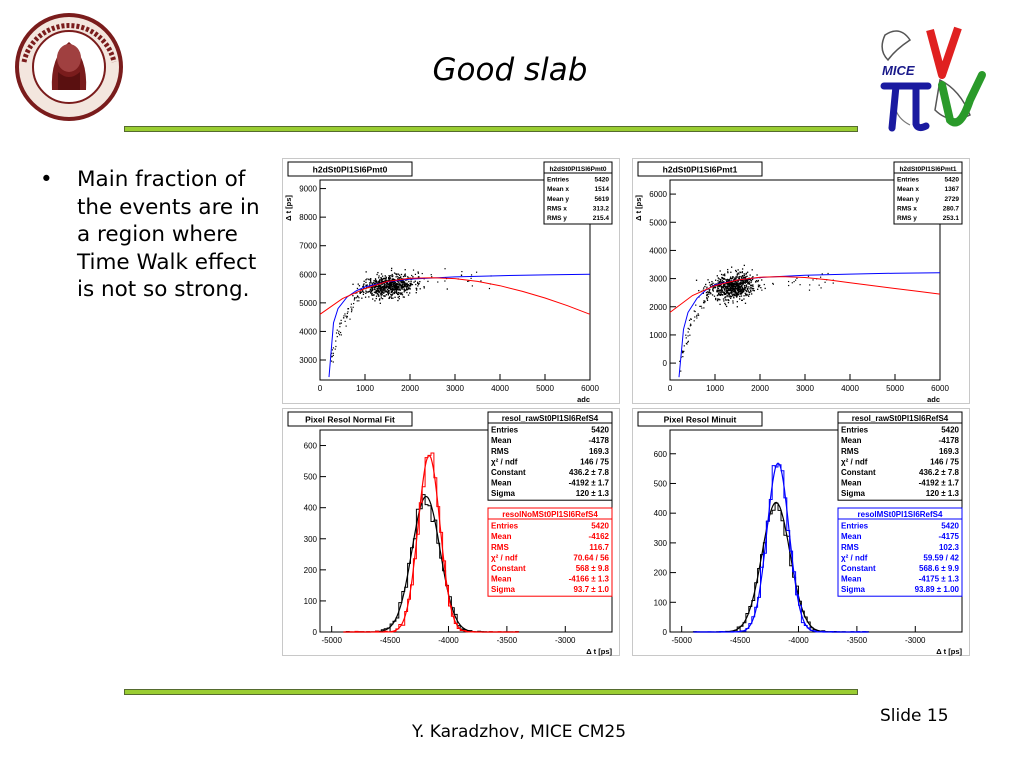  Describe the element at coordinates (448, 640) in the screenshot. I see `x-tick-label: -4000` at that location.